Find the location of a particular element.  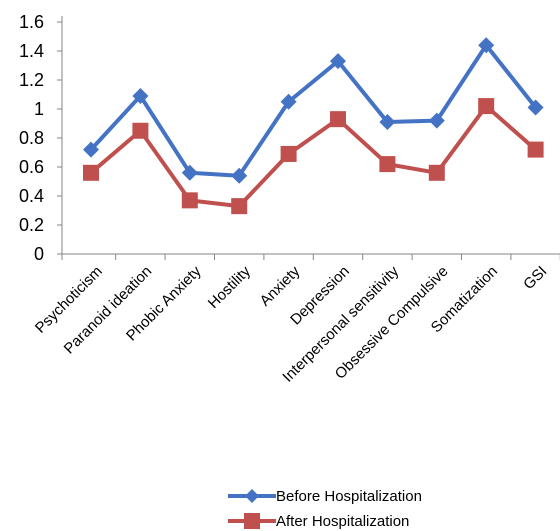

y-tick-label: 1.6 is located at coordinates (31, 22).